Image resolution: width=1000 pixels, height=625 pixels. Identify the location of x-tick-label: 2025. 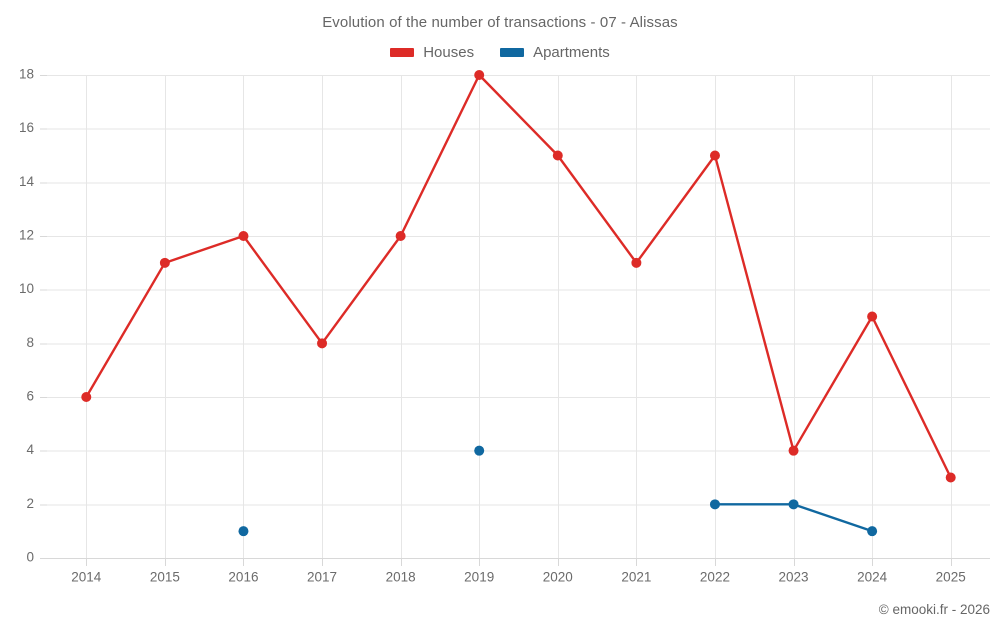
(951, 577).